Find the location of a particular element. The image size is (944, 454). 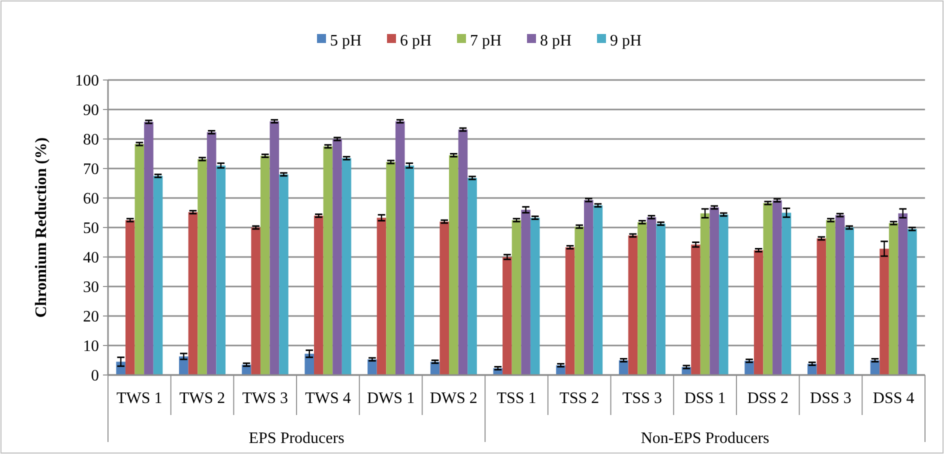

x-tick-label: TWS 2 is located at coordinates (202, 398).